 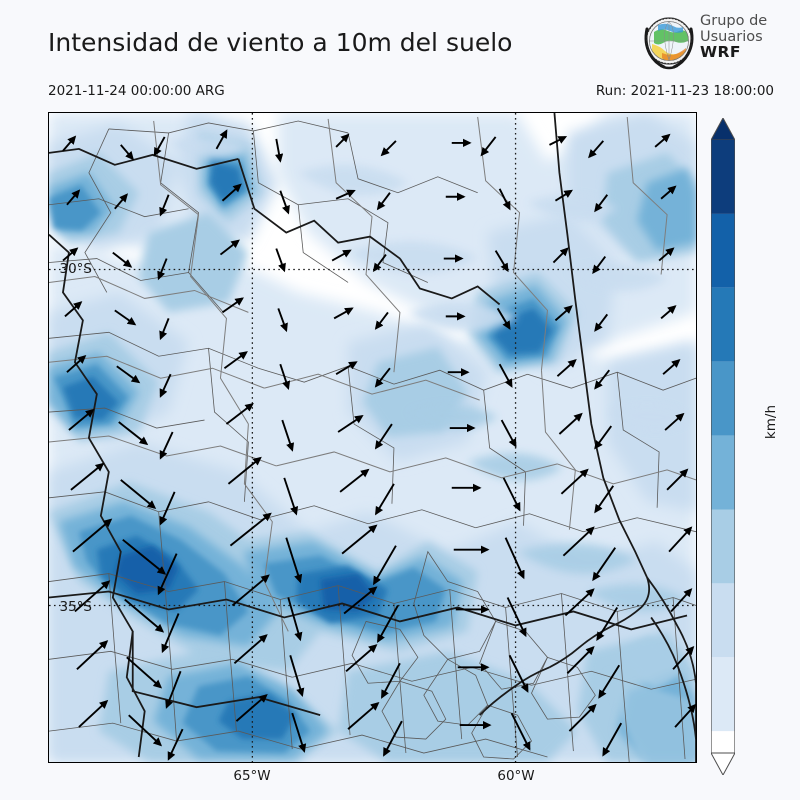 I want to click on wrf-user-group-logo: Grupo de Usuarios WRF, so click(x=717, y=44).